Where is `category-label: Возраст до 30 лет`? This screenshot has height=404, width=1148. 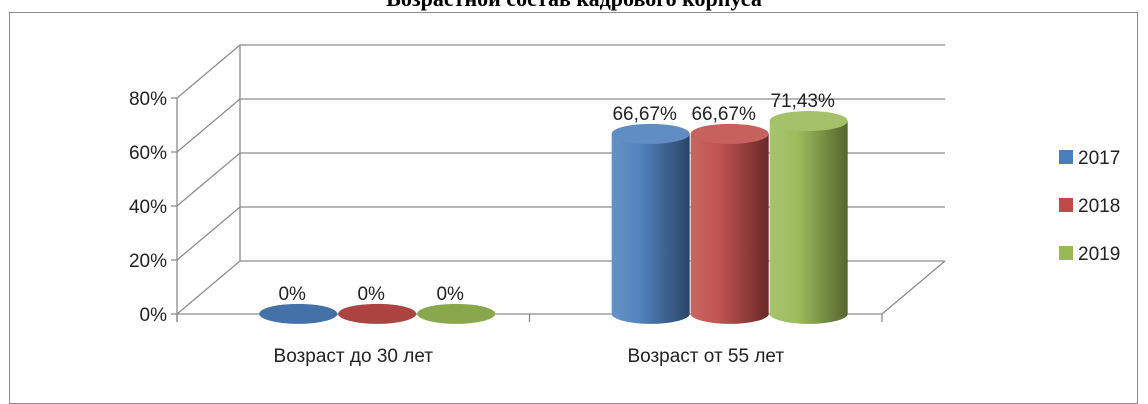 category-label: Возраст до 30 лет is located at coordinates (354, 356).